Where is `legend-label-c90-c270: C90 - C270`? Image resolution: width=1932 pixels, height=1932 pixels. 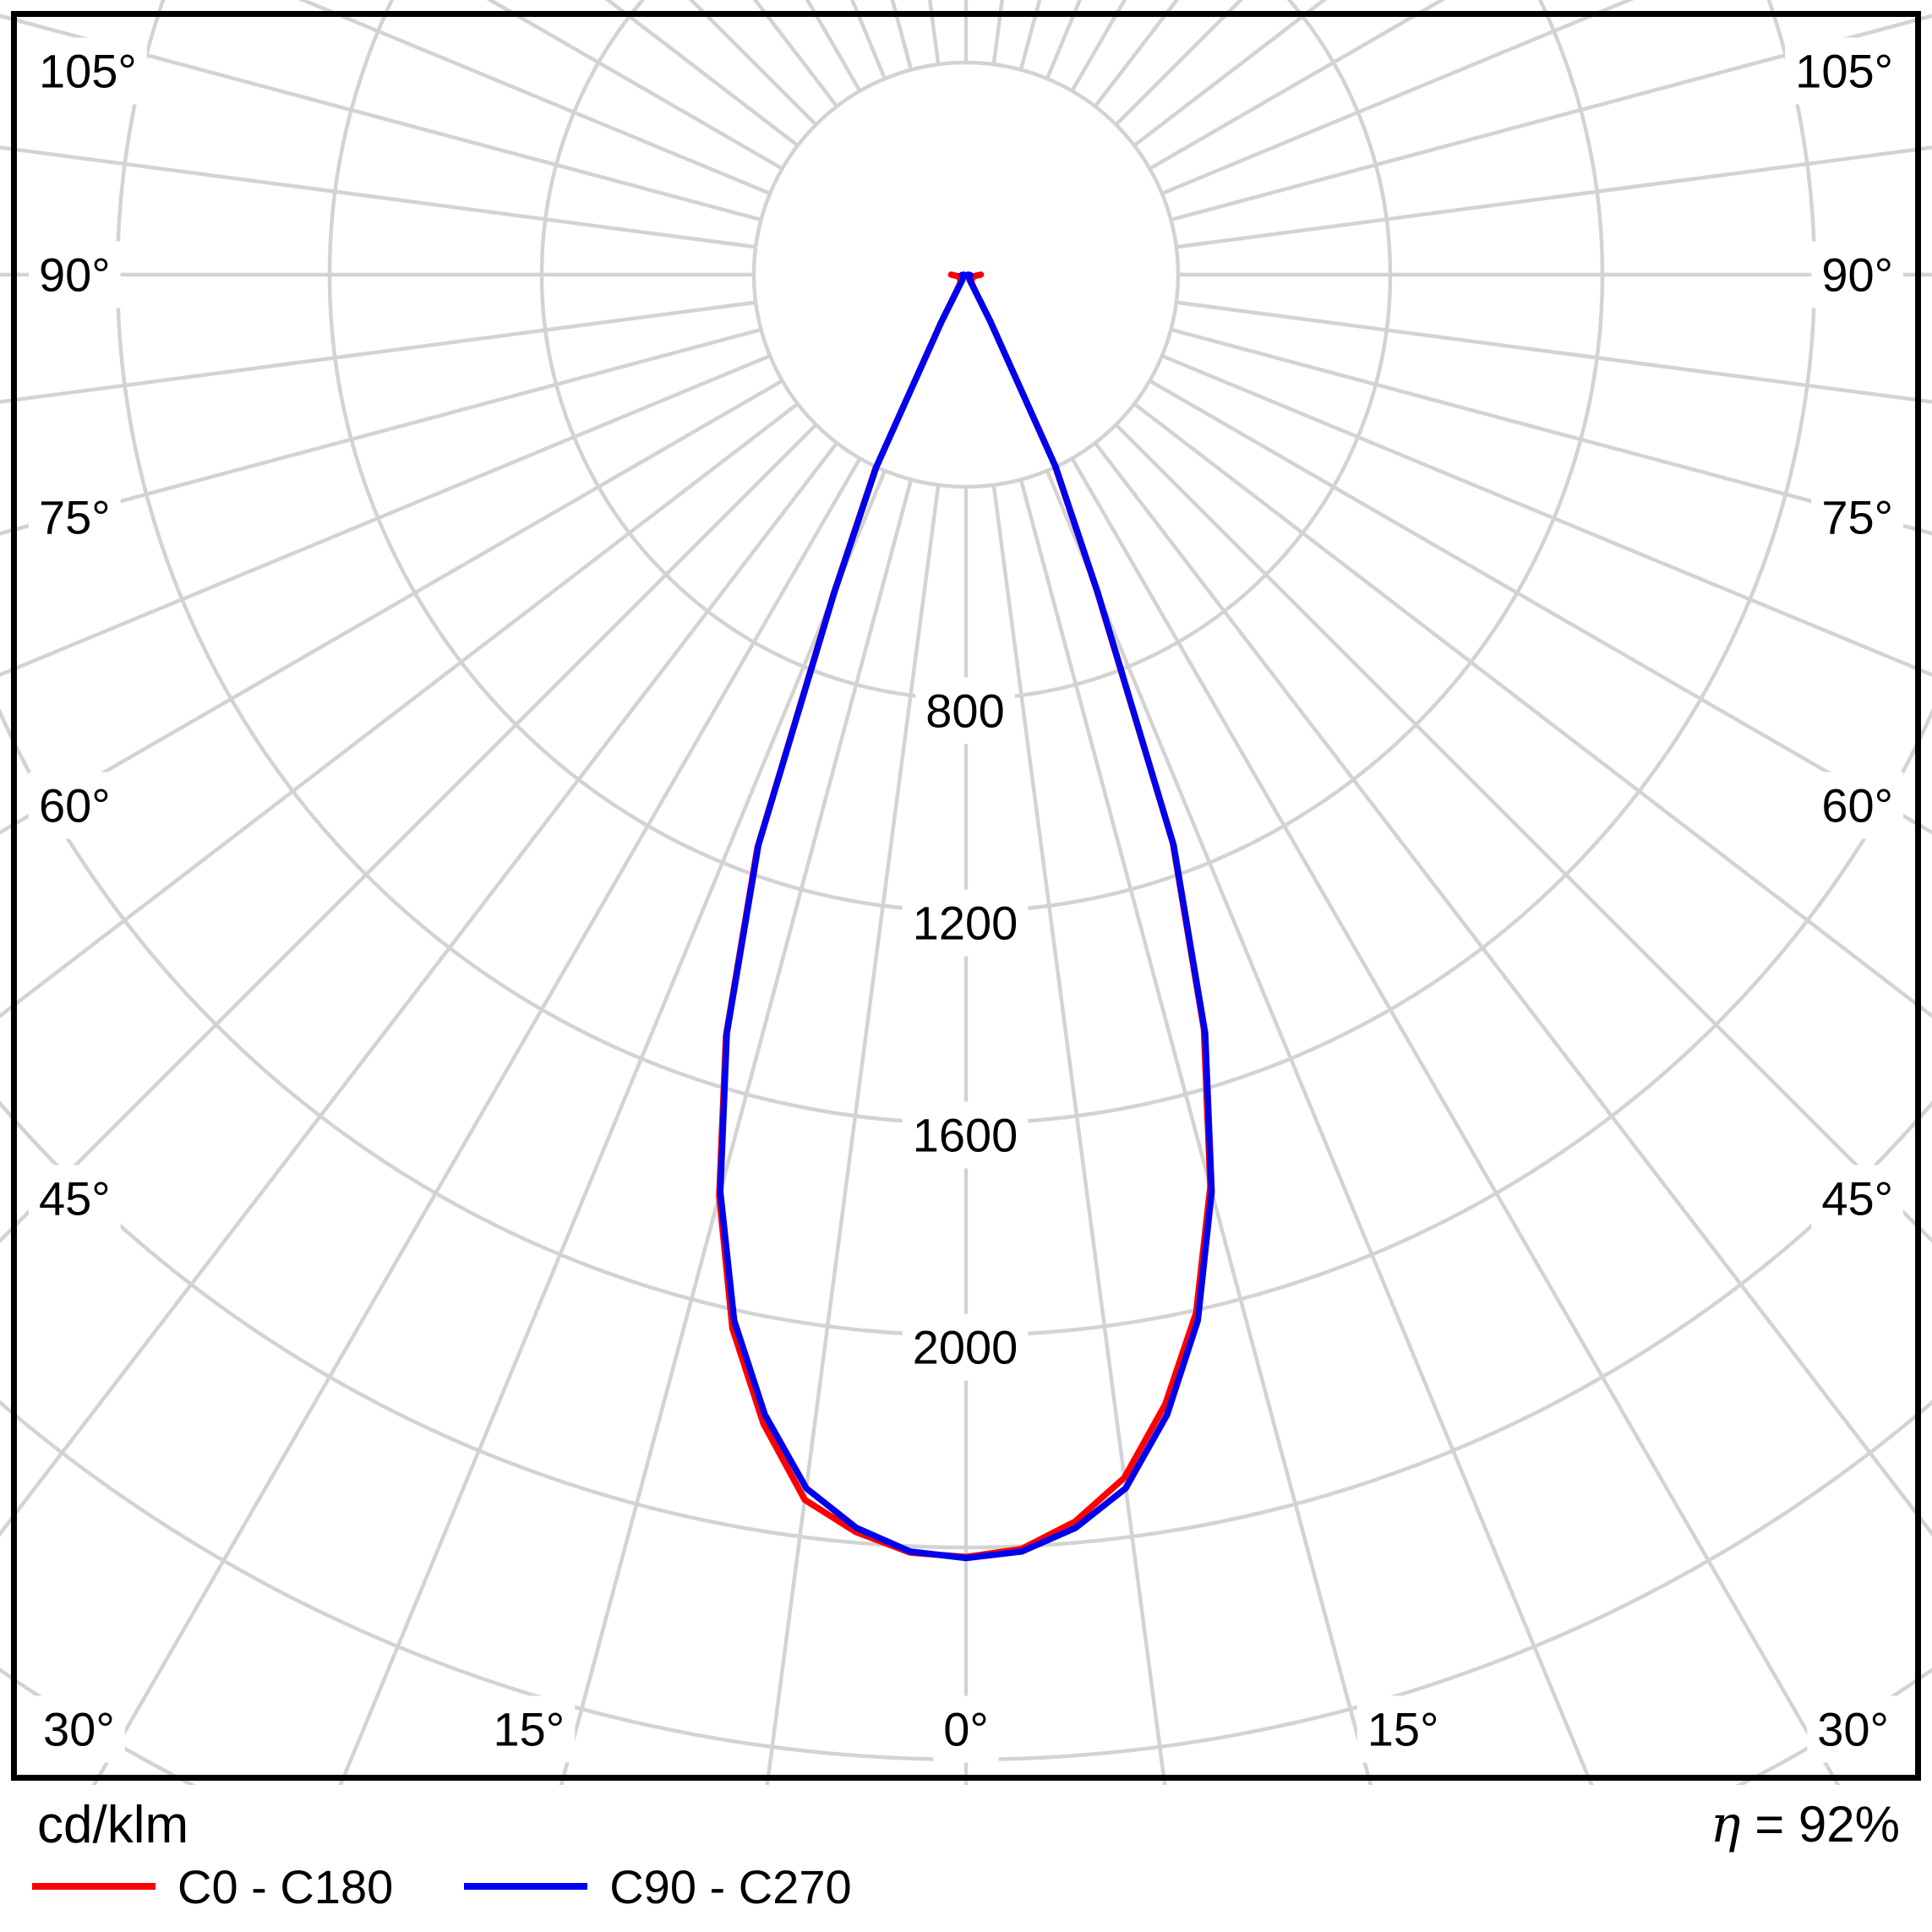
legend-label-c90-c270: C90 - C270 is located at coordinates (730, 1886).